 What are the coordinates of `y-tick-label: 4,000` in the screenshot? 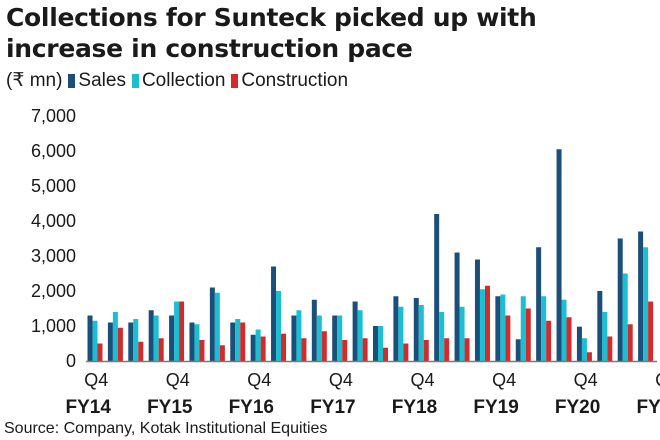 It's located at (53, 221).